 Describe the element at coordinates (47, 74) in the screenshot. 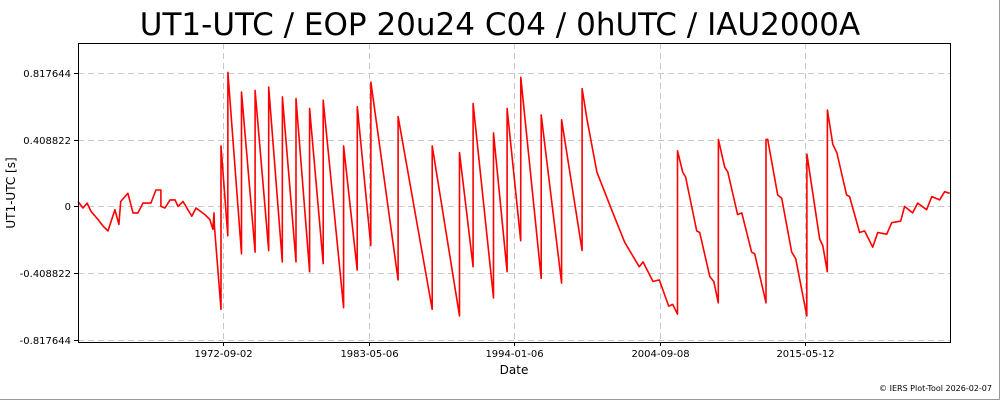

I see `y-tick-label: 0.817644` at that location.